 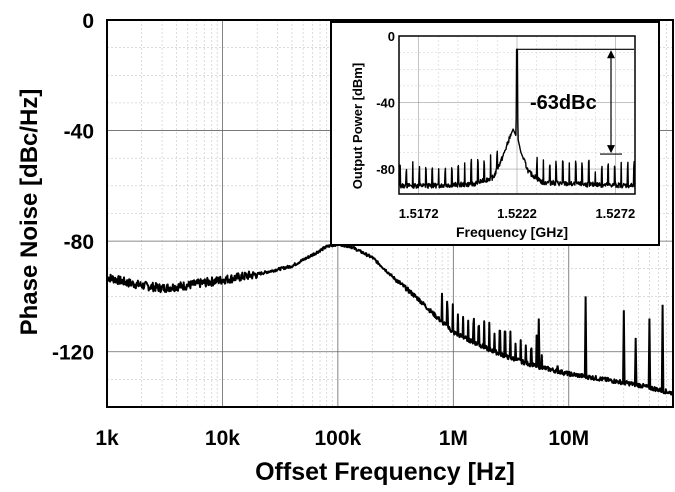 I want to click on x-tick-label: 100k, so click(x=338, y=438).